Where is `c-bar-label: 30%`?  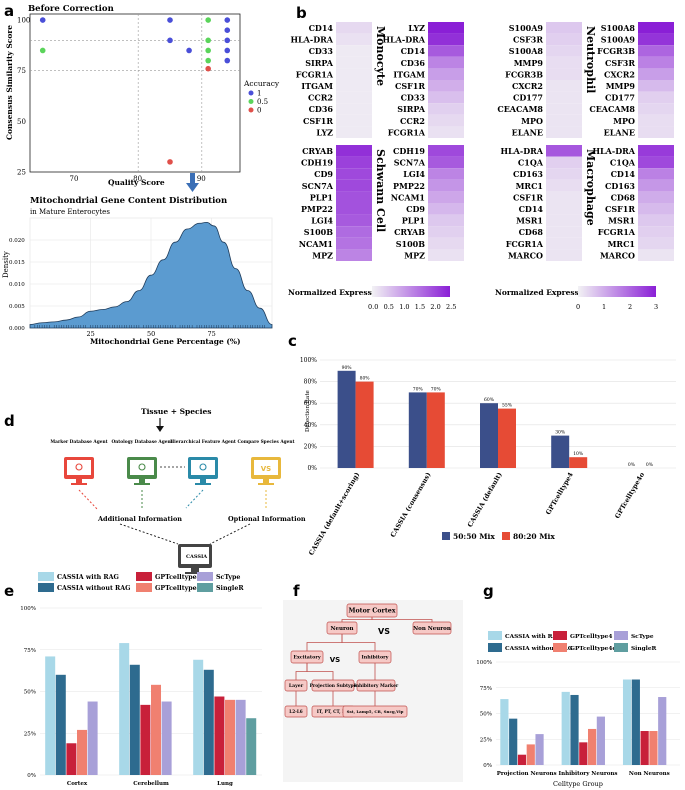
c-bar-label: 30% is located at coordinates (560, 433).